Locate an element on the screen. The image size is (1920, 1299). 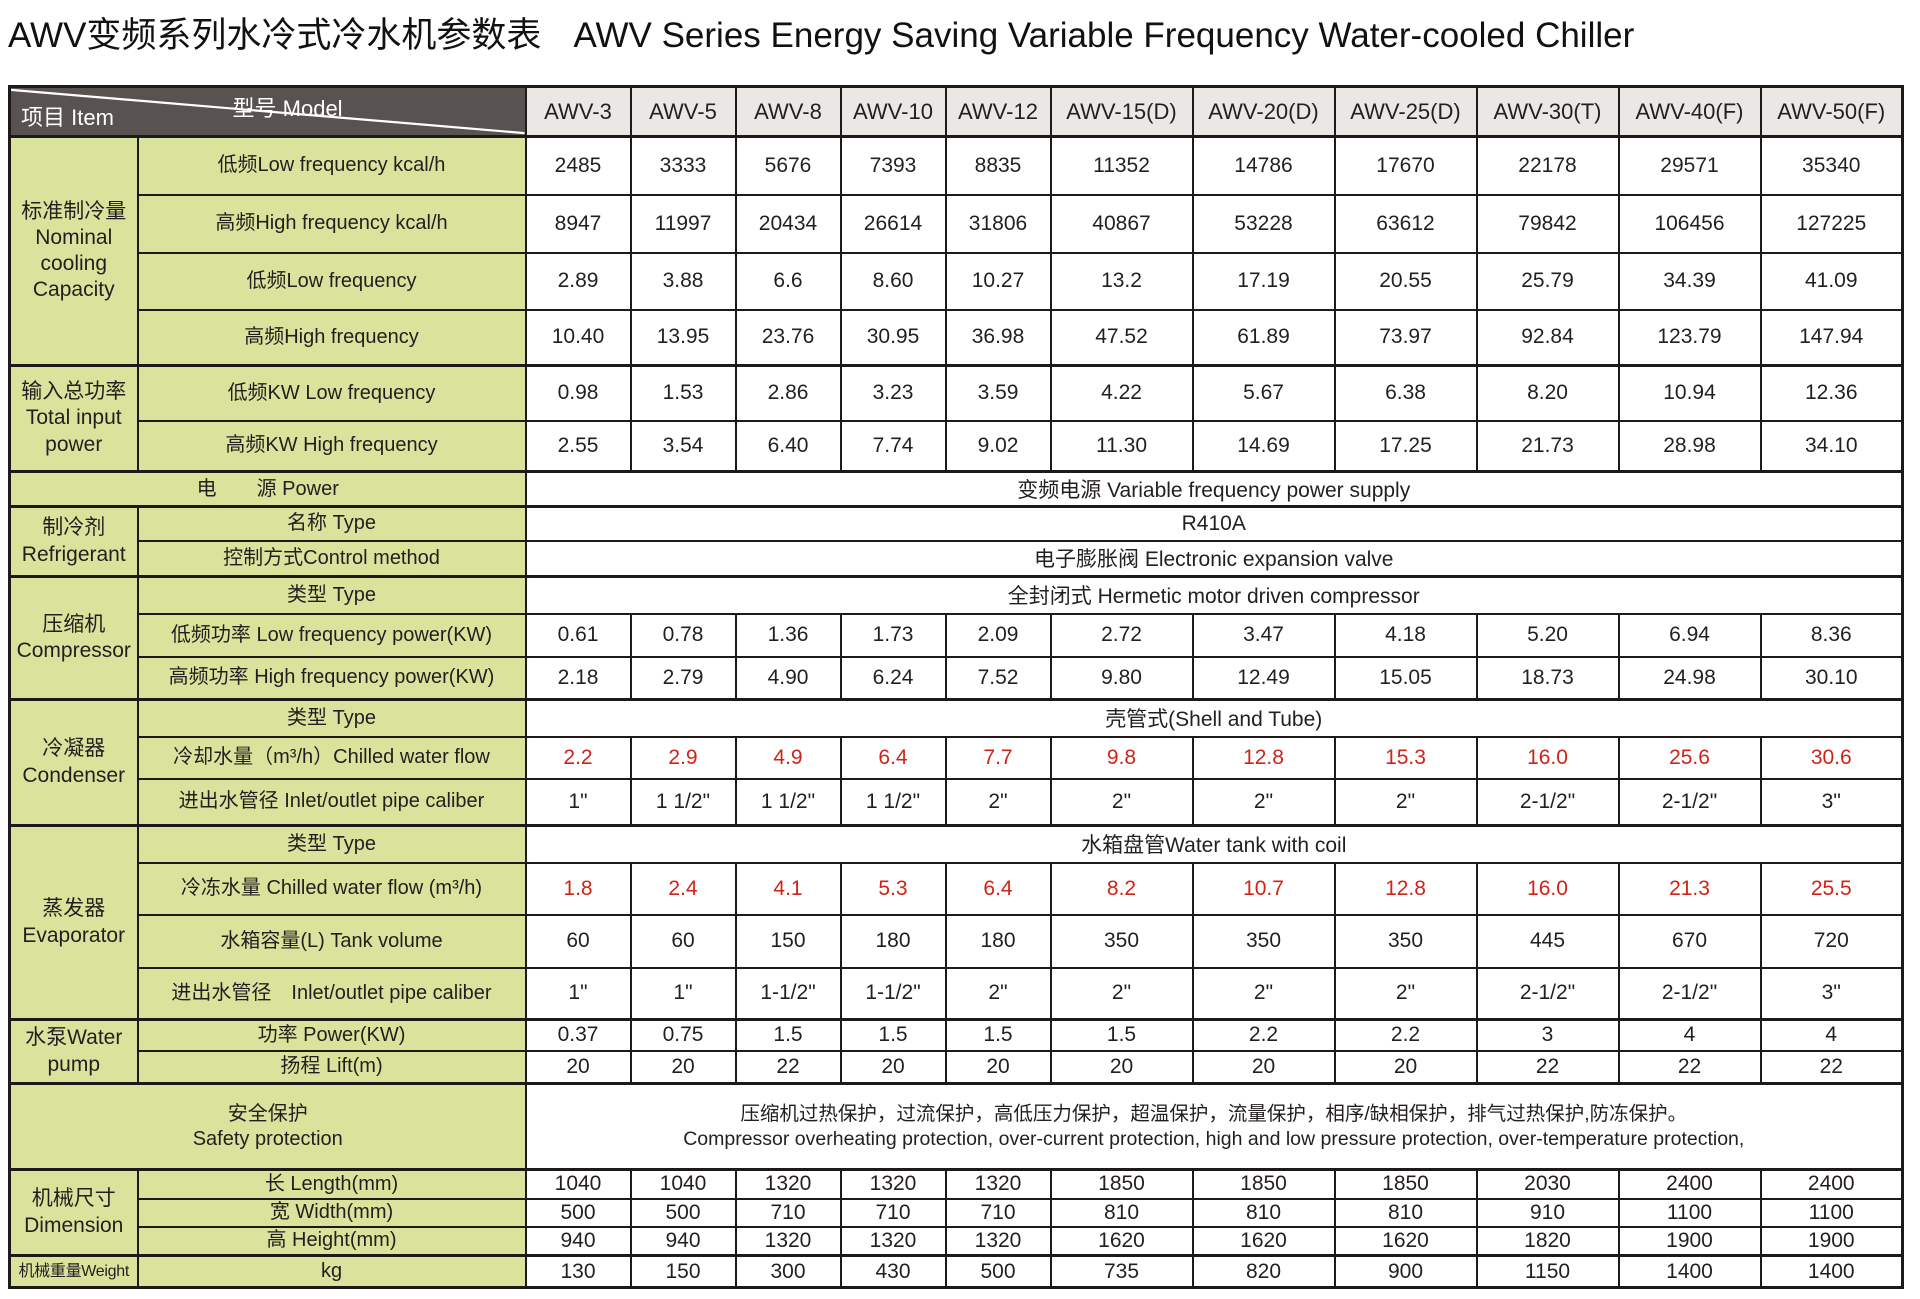
value-cell: 6.38 is located at coordinates (1405, 393).